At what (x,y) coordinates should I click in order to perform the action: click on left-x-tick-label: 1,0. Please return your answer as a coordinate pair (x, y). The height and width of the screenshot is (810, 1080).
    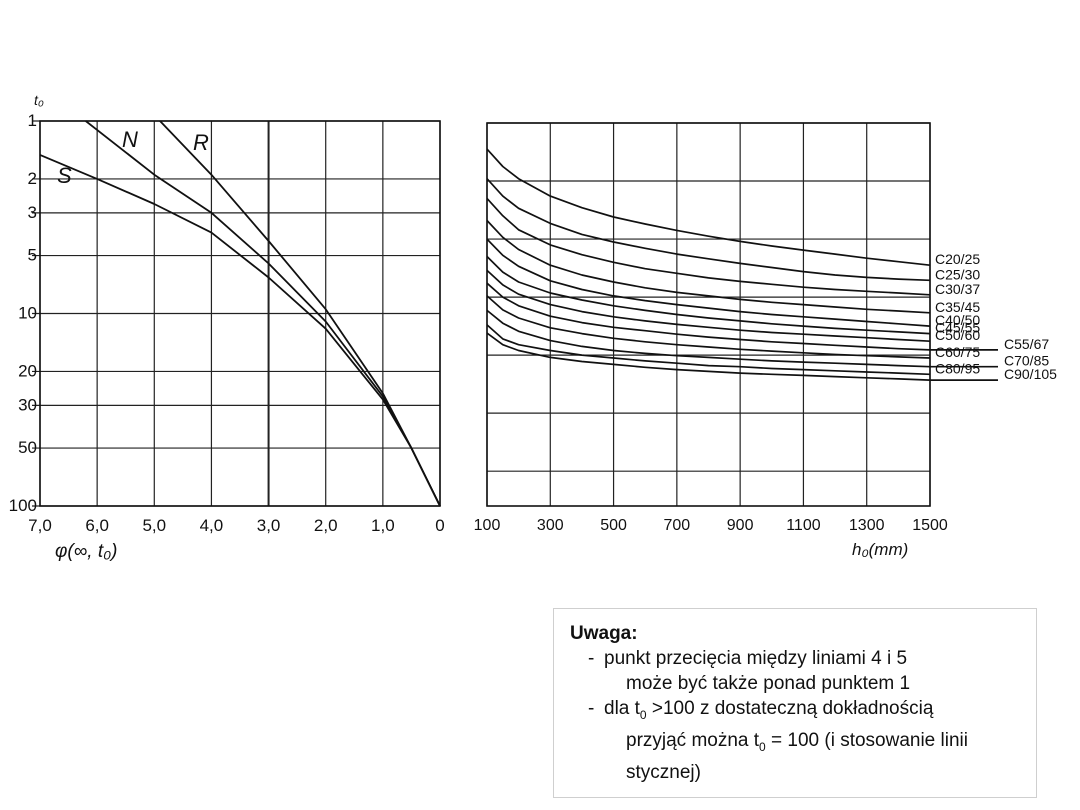
    Looking at the image, I should click on (383, 525).